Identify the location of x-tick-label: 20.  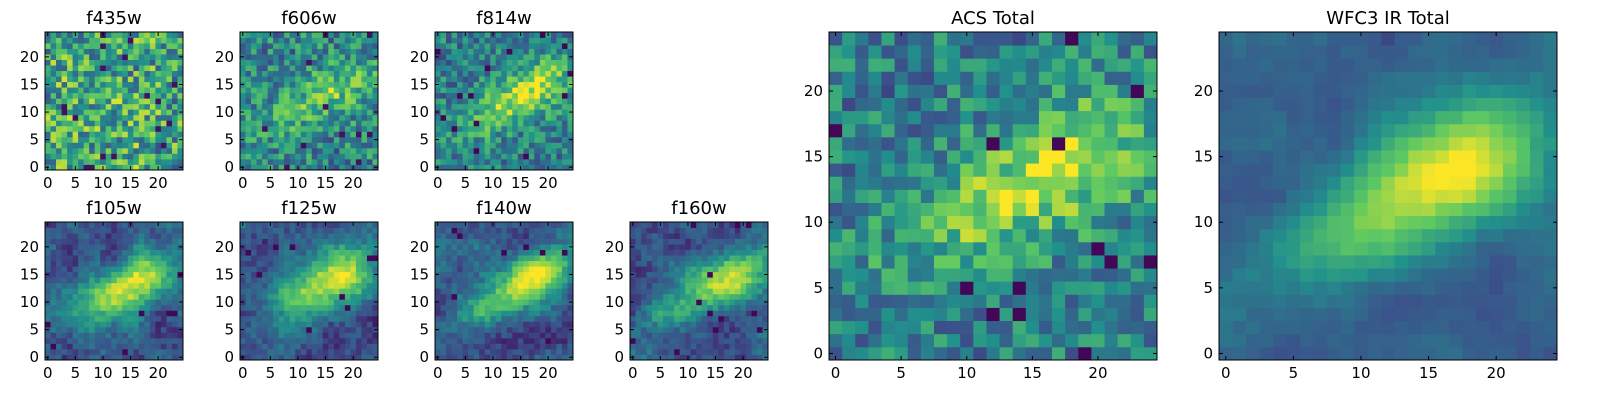
(353, 373).